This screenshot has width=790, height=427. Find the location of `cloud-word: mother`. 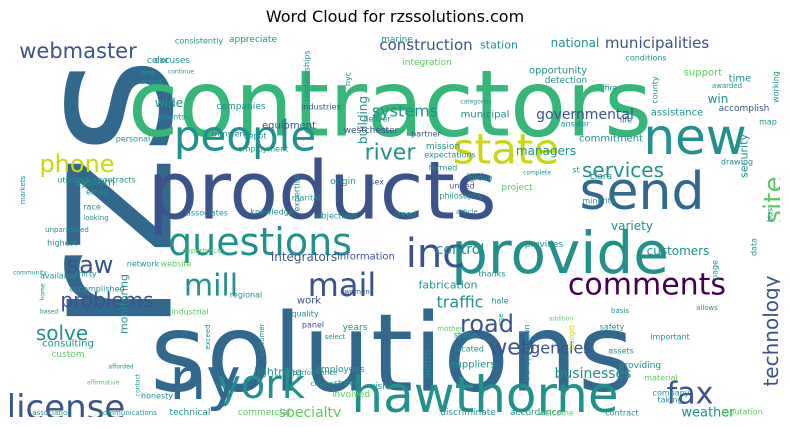

cloud-word: mother is located at coordinates (450, 329).